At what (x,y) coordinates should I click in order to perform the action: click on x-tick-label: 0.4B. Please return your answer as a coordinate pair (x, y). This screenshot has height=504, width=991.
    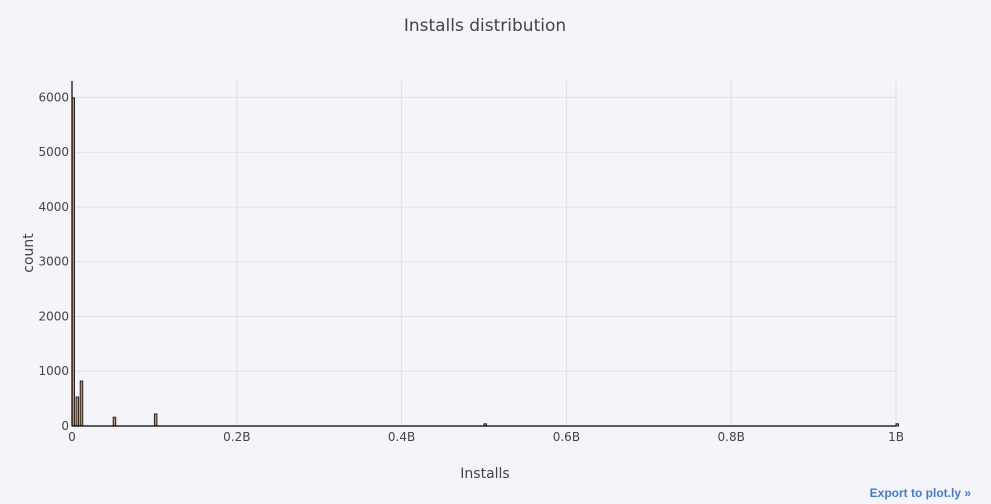
    Looking at the image, I should click on (401, 437).